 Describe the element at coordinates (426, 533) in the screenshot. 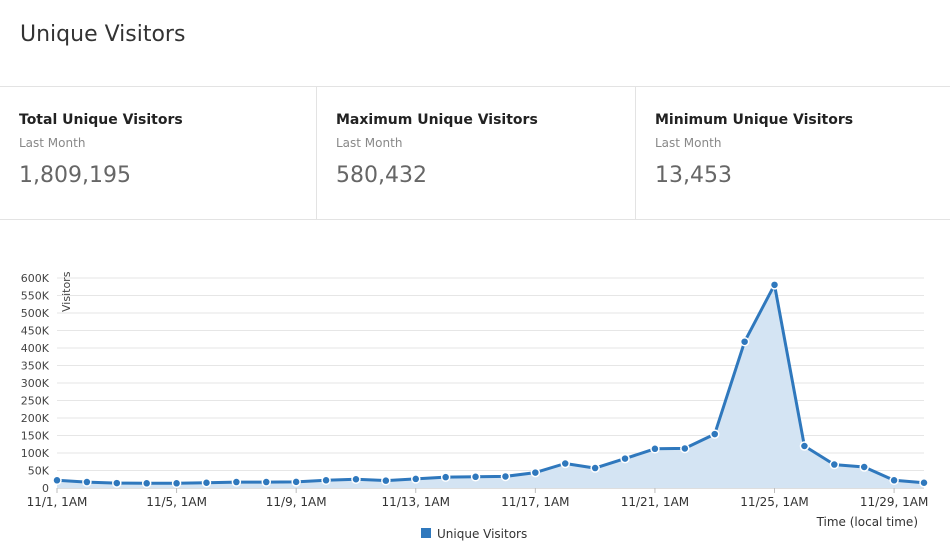

I see `legend-swatch` at that location.